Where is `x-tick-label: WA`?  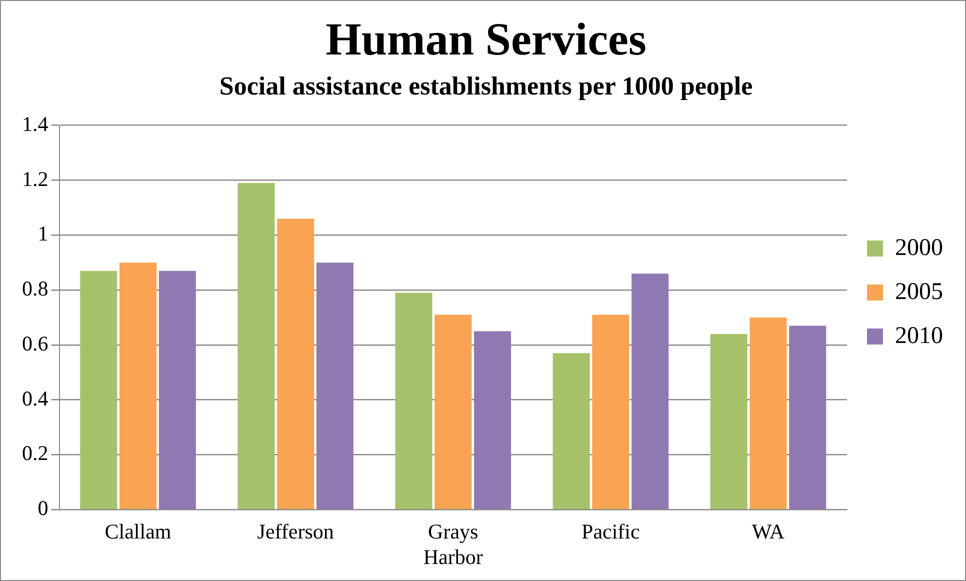 x-tick-label: WA is located at coordinates (769, 532).